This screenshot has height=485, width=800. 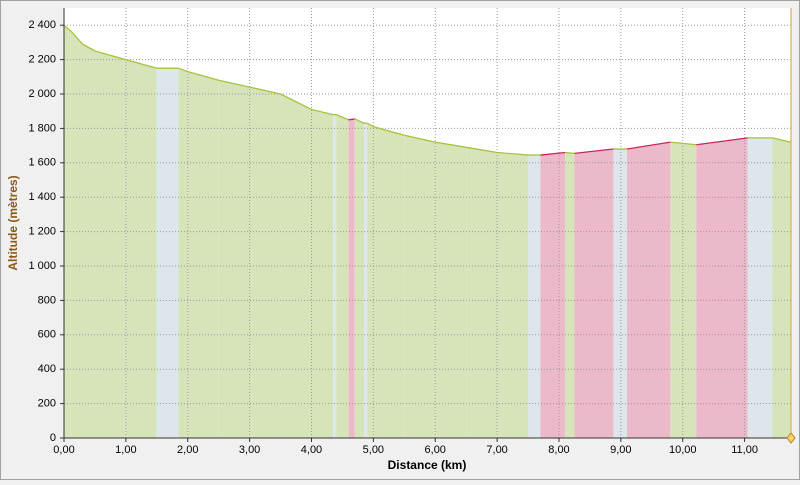 I want to click on x-tick-label: 8,00, so click(x=558, y=450).